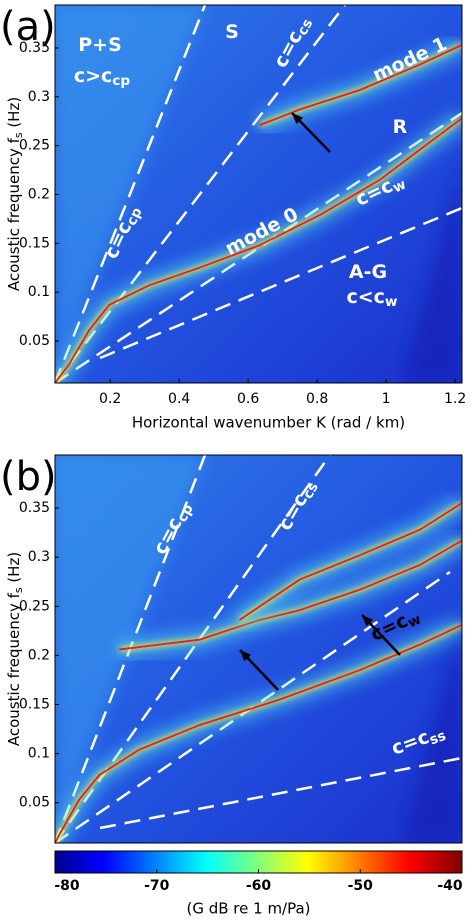  Describe the element at coordinates (361, 886) in the screenshot. I see `colorbar-tick-label: -50` at that location.